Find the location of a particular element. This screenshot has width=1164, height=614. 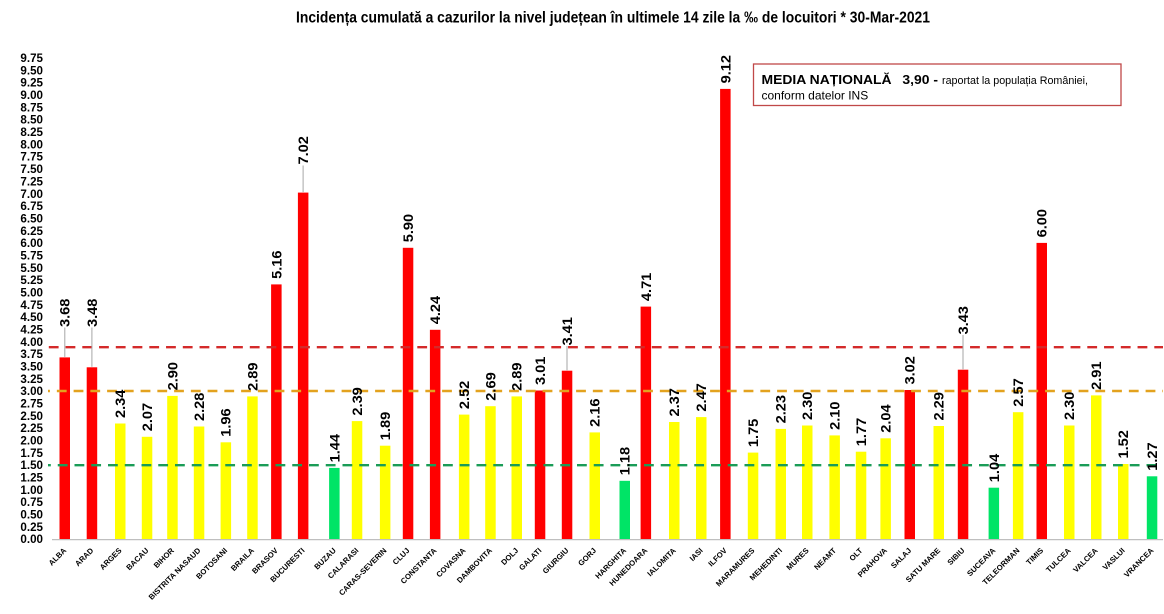

svg-text: 4.75 is located at coordinates (31, 305).